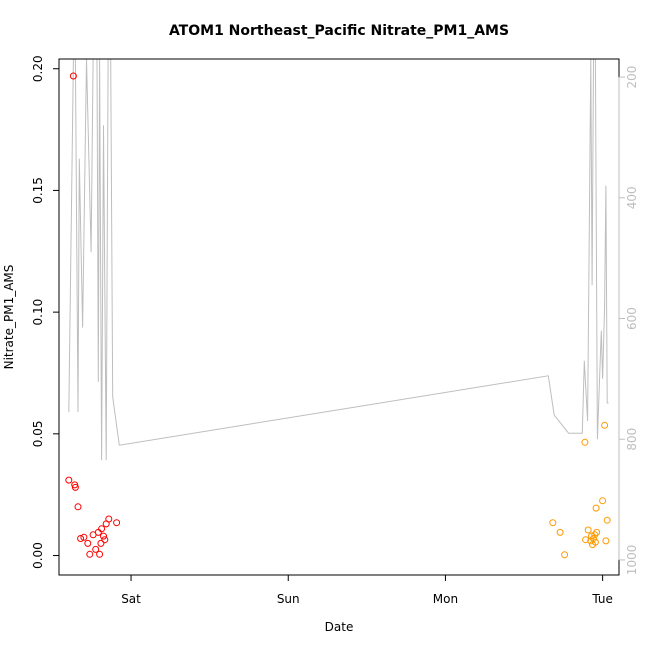 This screenshot has height=654, width=650. What do you see at coordinates (602, 599) in the screenshot?
I see `x-tick-label: Tue` at bounding box center [602, 599].